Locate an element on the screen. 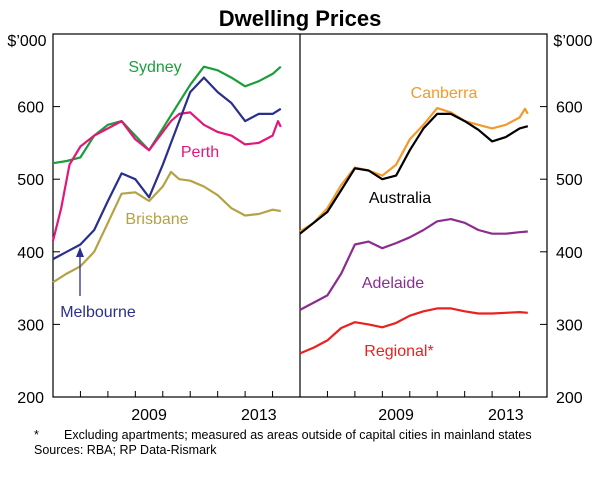  series-line-sydney is located at coordinates (167, 115).